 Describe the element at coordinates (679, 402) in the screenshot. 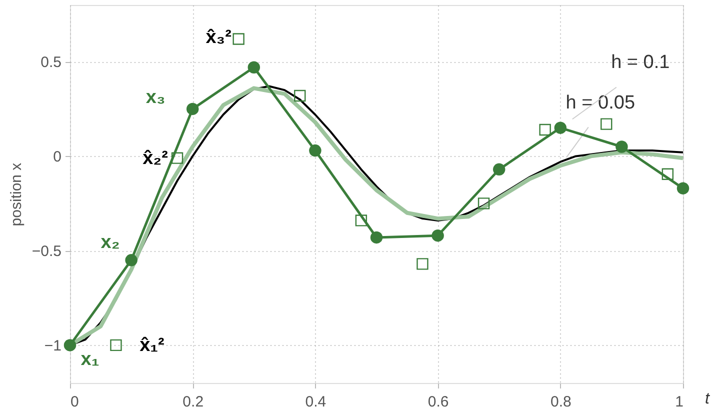

I see `x-tick-label: 1` at that location.